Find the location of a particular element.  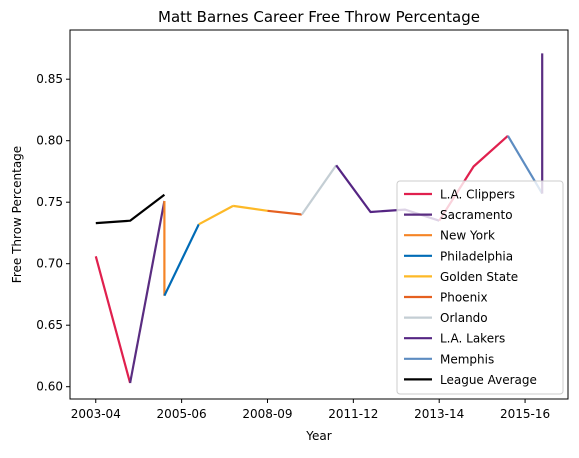

chart-title: Matt Barnes Career Free Throw Percentage is located at coordinates (319, 17).